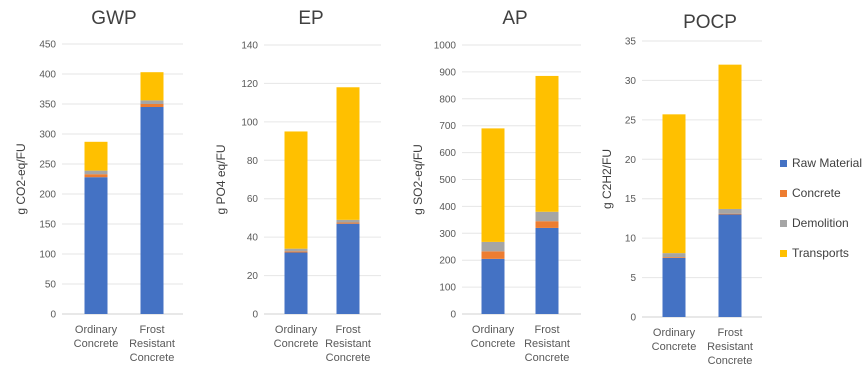  I want to click on y-axis-label: g PO4 eq/FU, so click(221, 179).